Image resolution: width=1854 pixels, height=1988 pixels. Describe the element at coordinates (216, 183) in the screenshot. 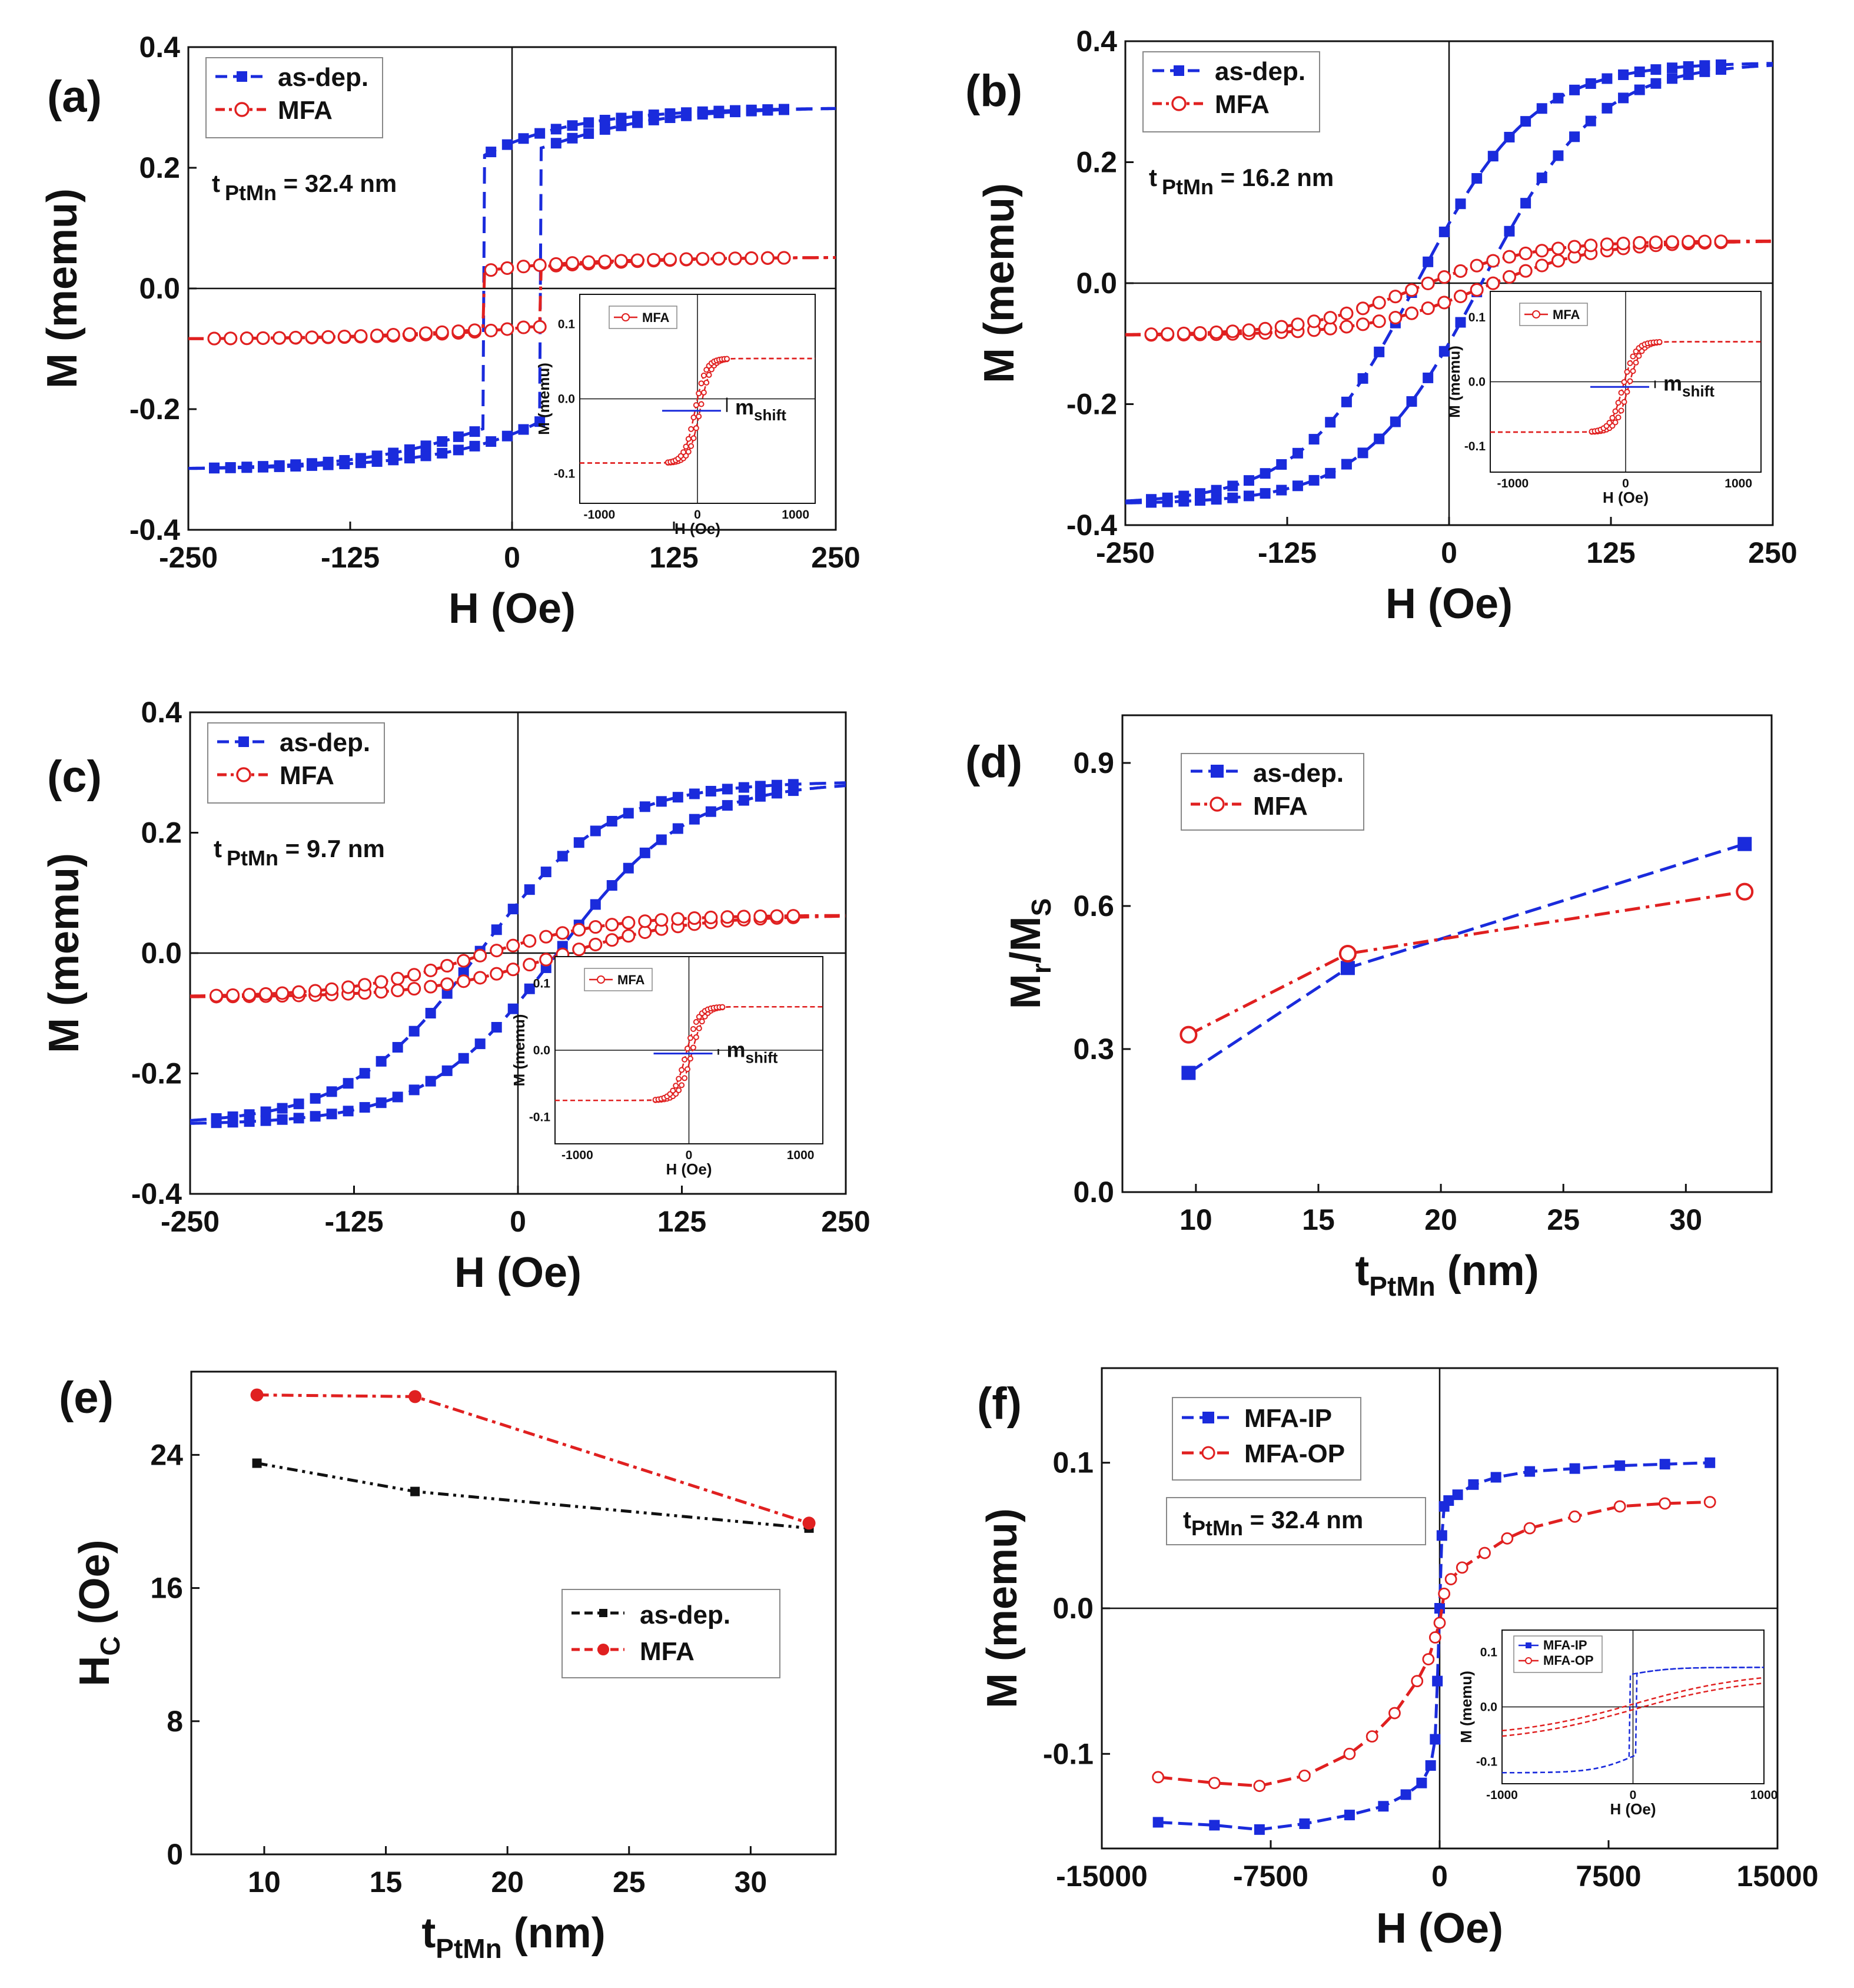

I see `annotation-main: t` at that location.